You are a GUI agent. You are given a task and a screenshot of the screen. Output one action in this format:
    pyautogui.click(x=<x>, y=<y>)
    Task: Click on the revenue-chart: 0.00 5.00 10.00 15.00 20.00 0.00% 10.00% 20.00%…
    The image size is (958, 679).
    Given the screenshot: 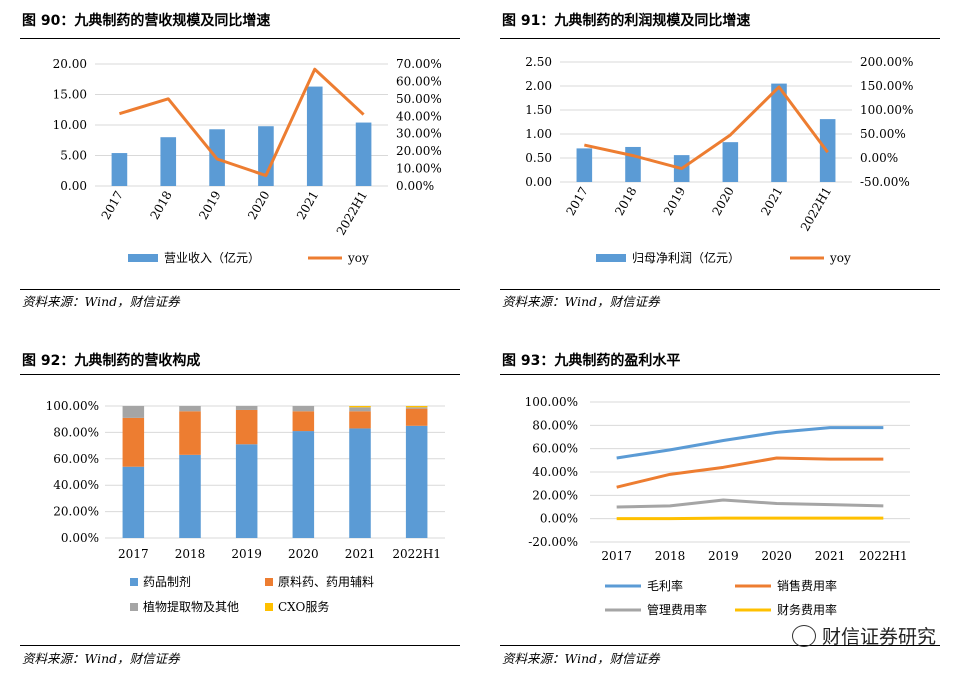 What is the action you would take?
    pyautogui.click(x=247, y=161)
    